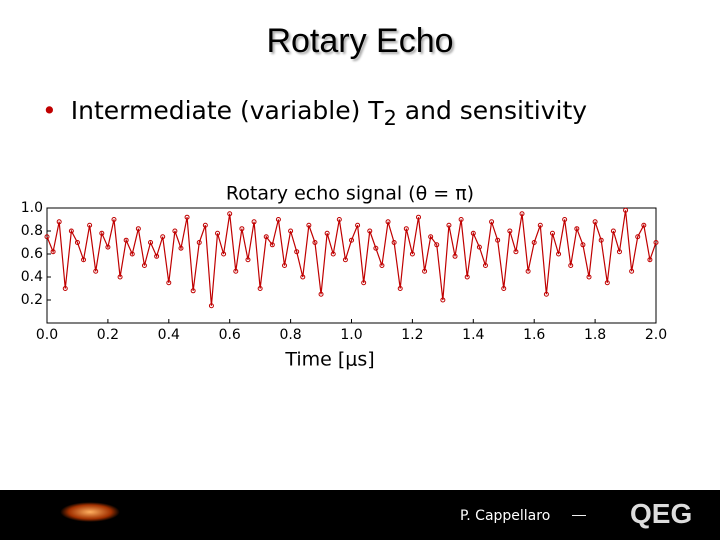 This screenshot has height=540, width=720. Describe the element at coordinates (350, 194) in the screenshot. I see `chart-title: Rotary echo signal (θ = π)` at that location.